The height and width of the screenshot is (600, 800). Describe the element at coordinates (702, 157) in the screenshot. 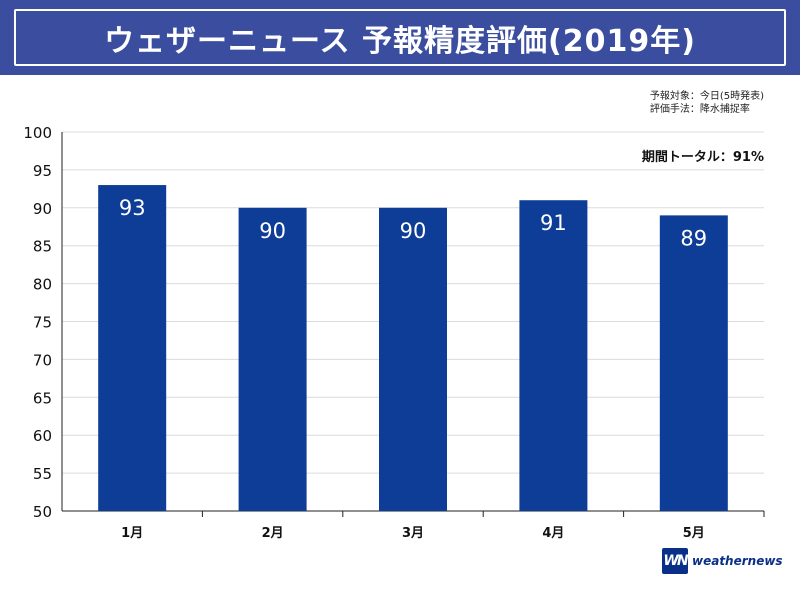

I see `period-total: 期間トータル：91%` at that location.